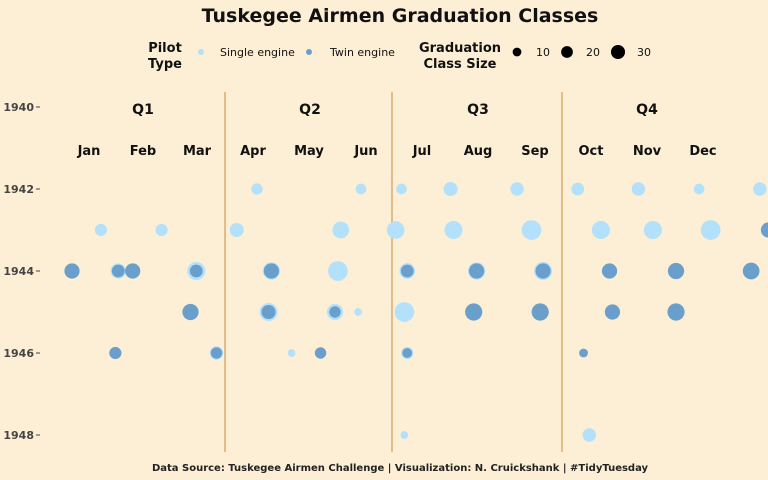 Image resolution: width=768 pixels, height=480 pixels. Describe the element at coordinates (257, 52) in the screenshot. I see `legend-single-engine-label: Single engine` at that location.